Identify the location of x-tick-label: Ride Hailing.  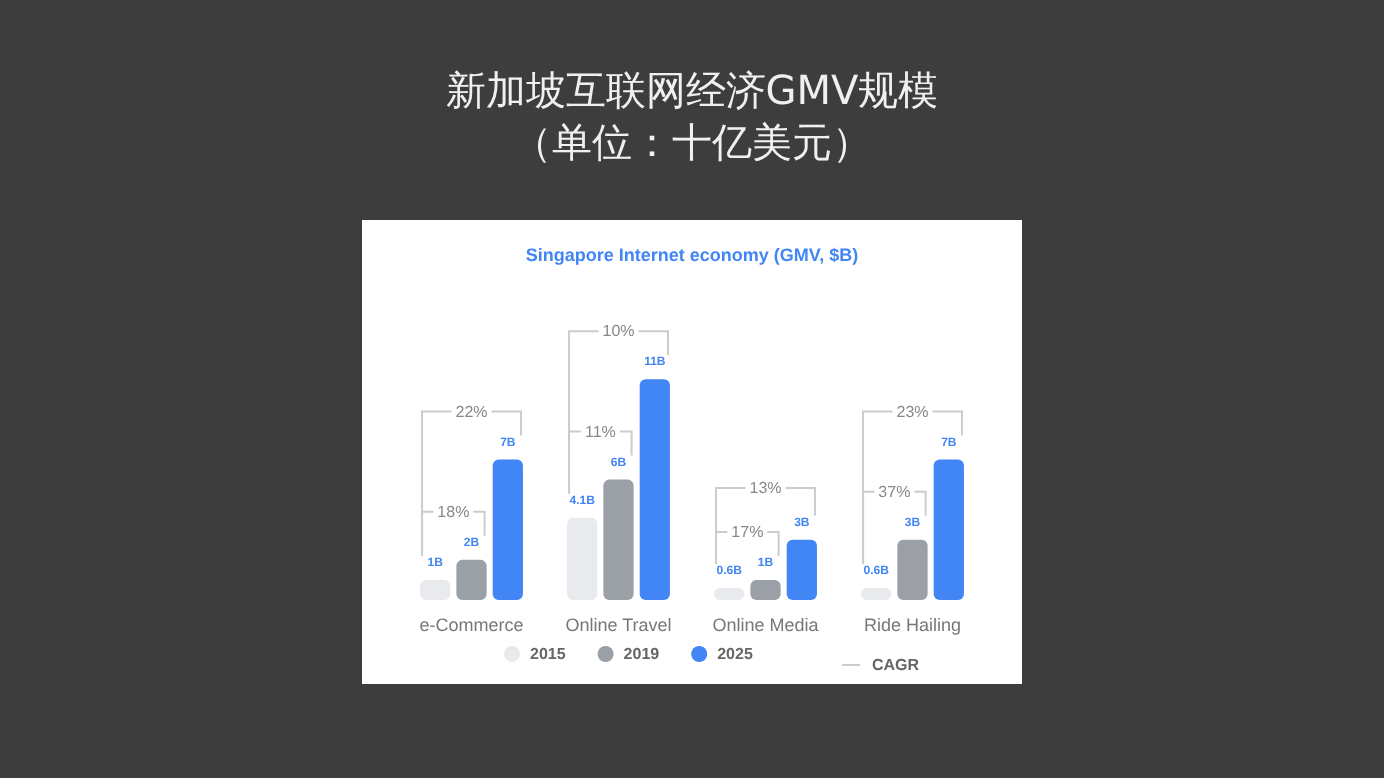
(912, 625).